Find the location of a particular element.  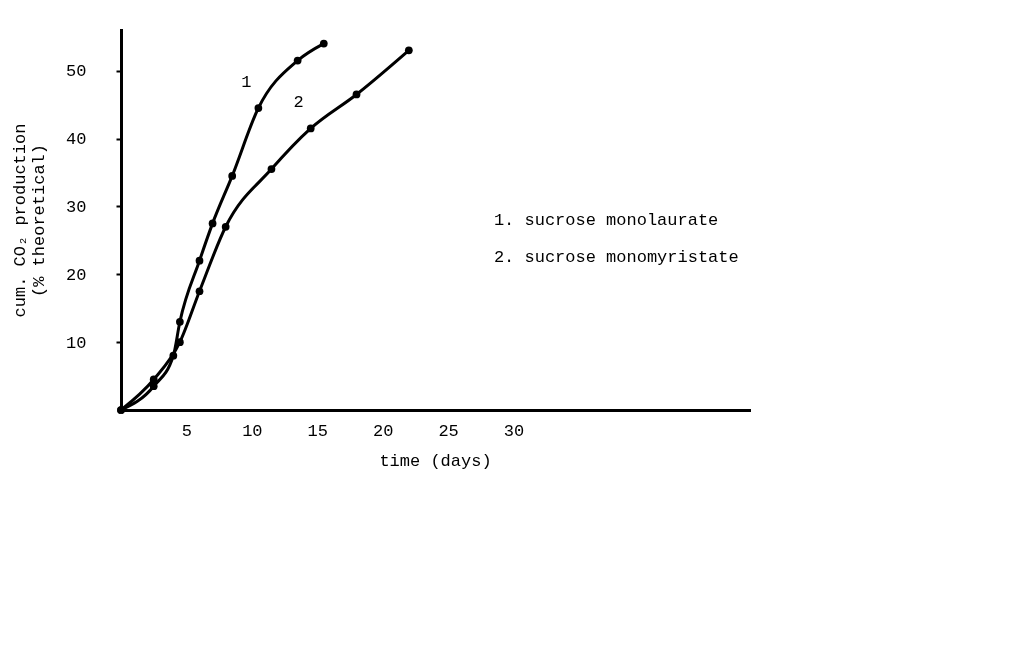

x-tick-label: 5 is located at coordinates (187, 431).